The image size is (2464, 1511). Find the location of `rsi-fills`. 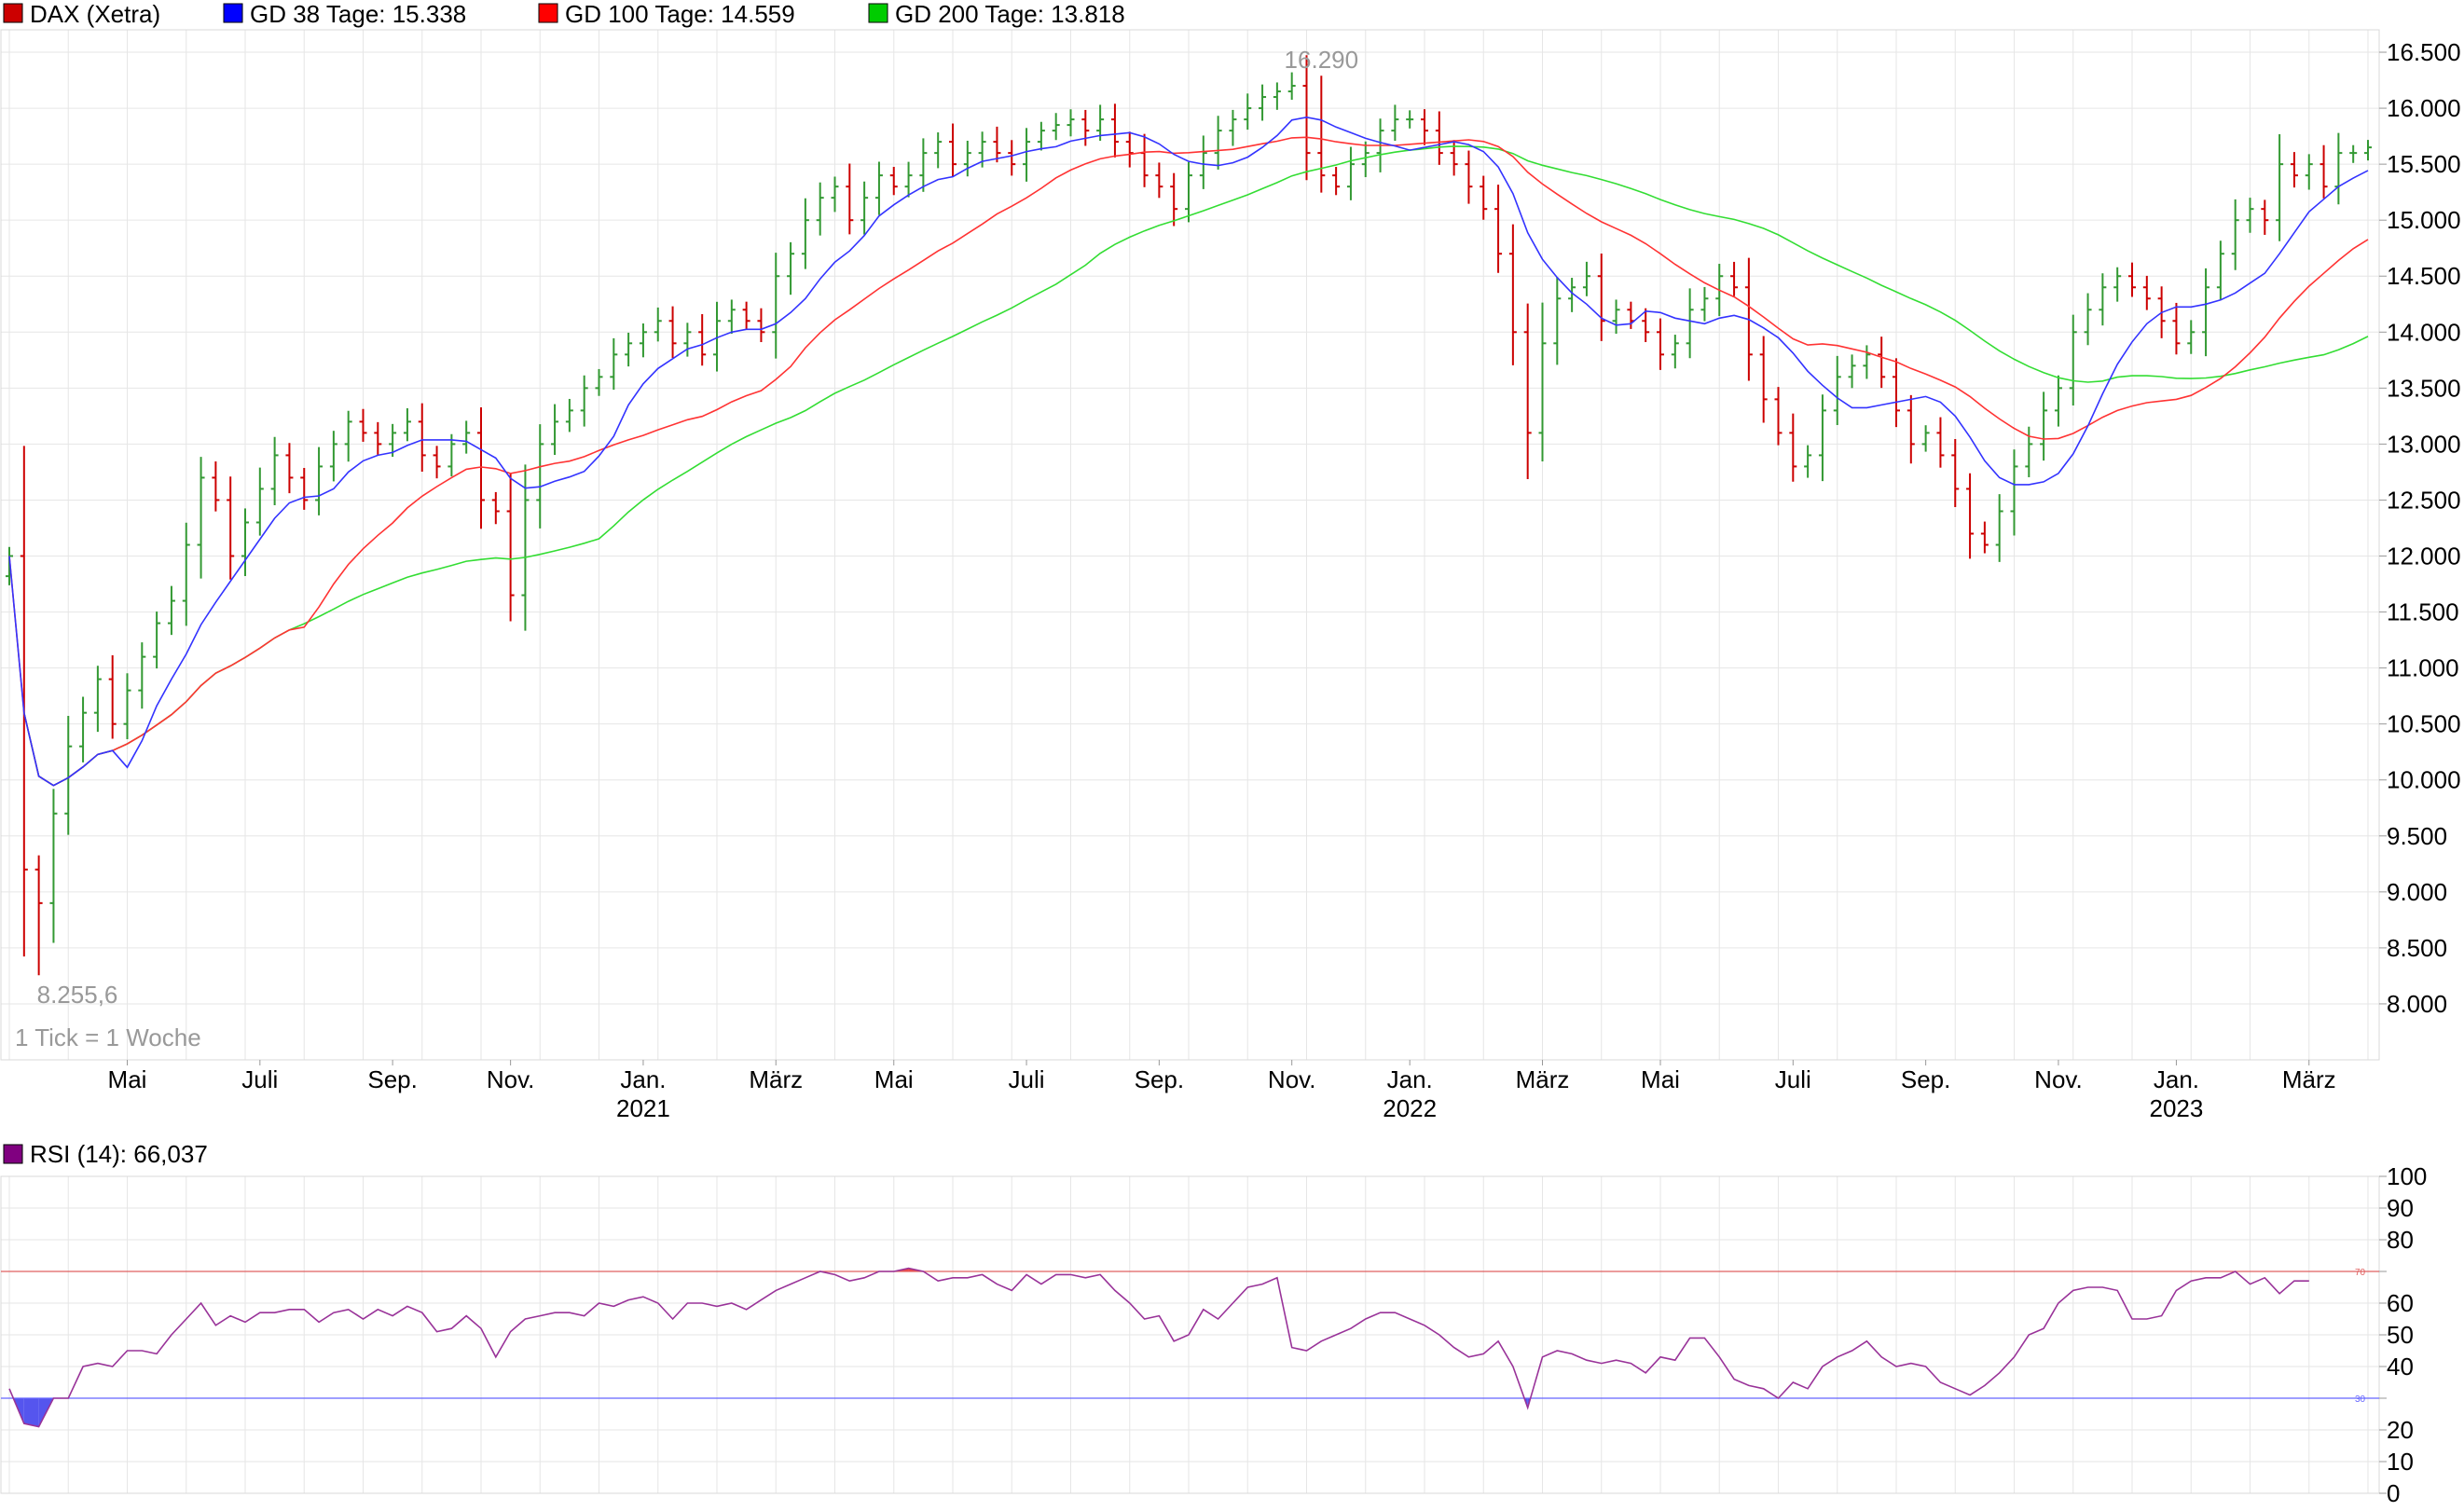

rsi-fills is located at coordinates (772, 1347).